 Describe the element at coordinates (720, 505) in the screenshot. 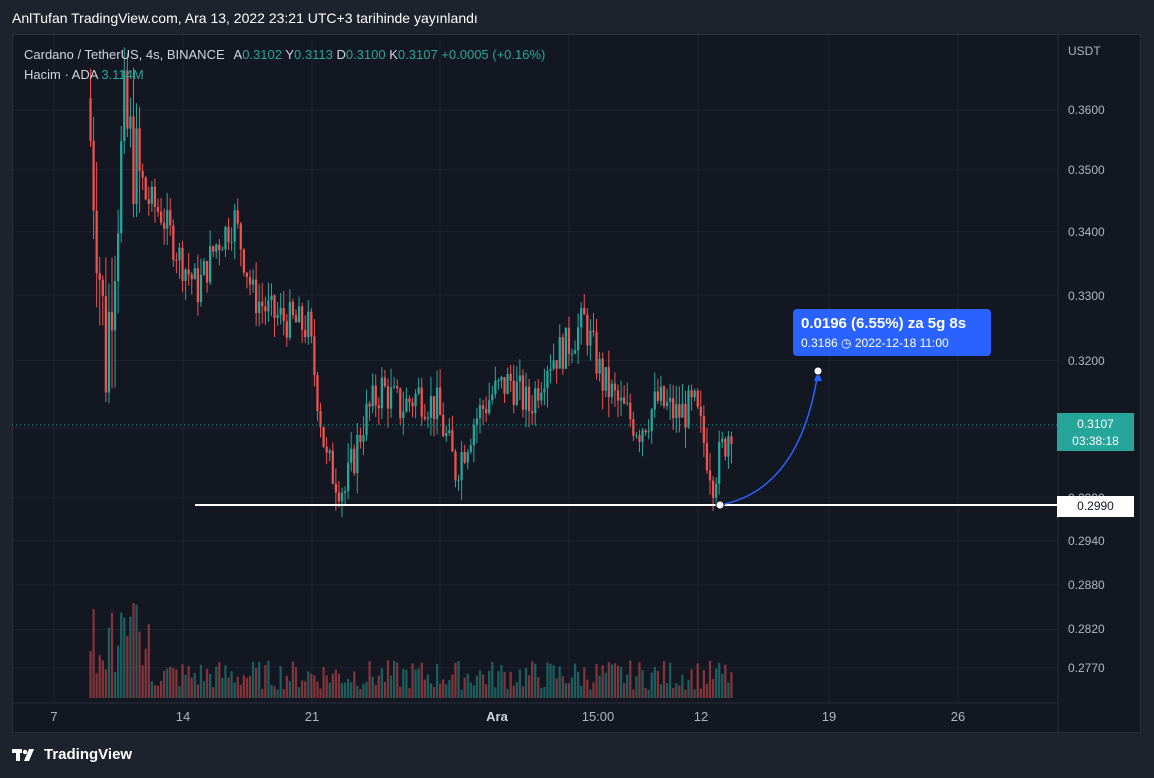

I see `projection-start-point` at that location.